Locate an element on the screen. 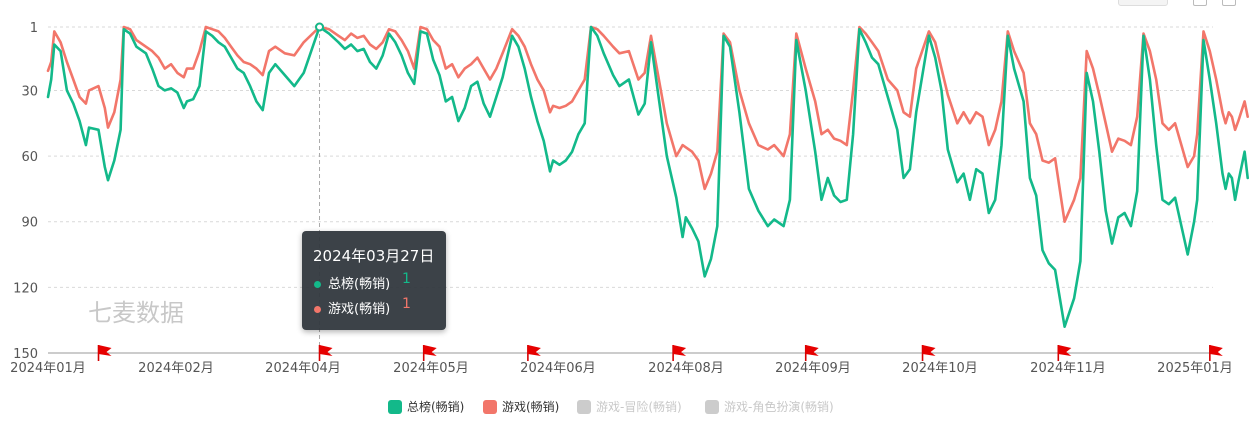 This screenshot has width=1257, height=431. tooltip-series-label: 总榜(畅销) is located at coordinates (359, 284).